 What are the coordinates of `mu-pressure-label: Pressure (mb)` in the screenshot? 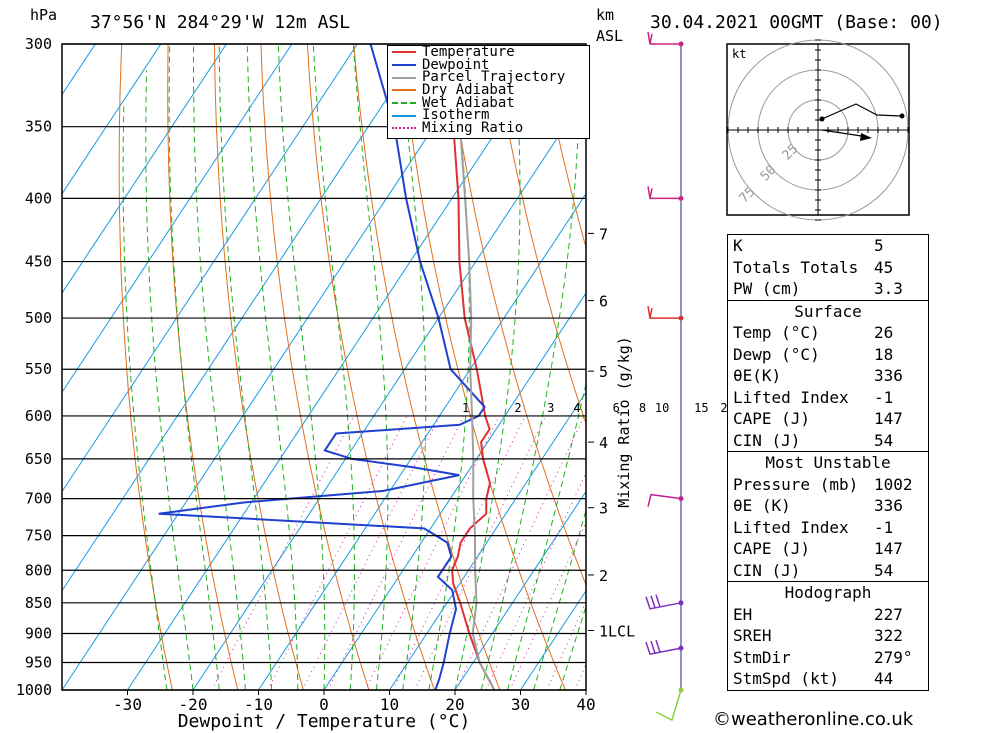 It's located at (796, 484).